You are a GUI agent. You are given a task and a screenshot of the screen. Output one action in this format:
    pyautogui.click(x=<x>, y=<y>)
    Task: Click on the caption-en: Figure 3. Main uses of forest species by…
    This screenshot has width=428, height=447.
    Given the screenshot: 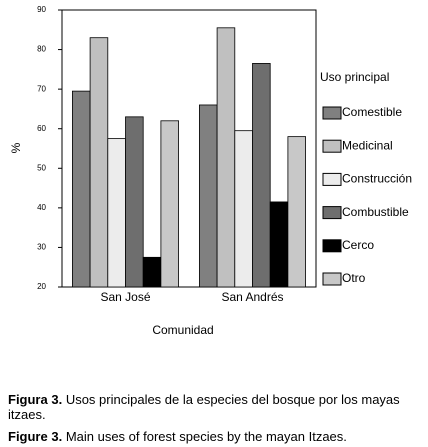 What is the action you would take?
    pyautogui.click(x=214, y=436)
    